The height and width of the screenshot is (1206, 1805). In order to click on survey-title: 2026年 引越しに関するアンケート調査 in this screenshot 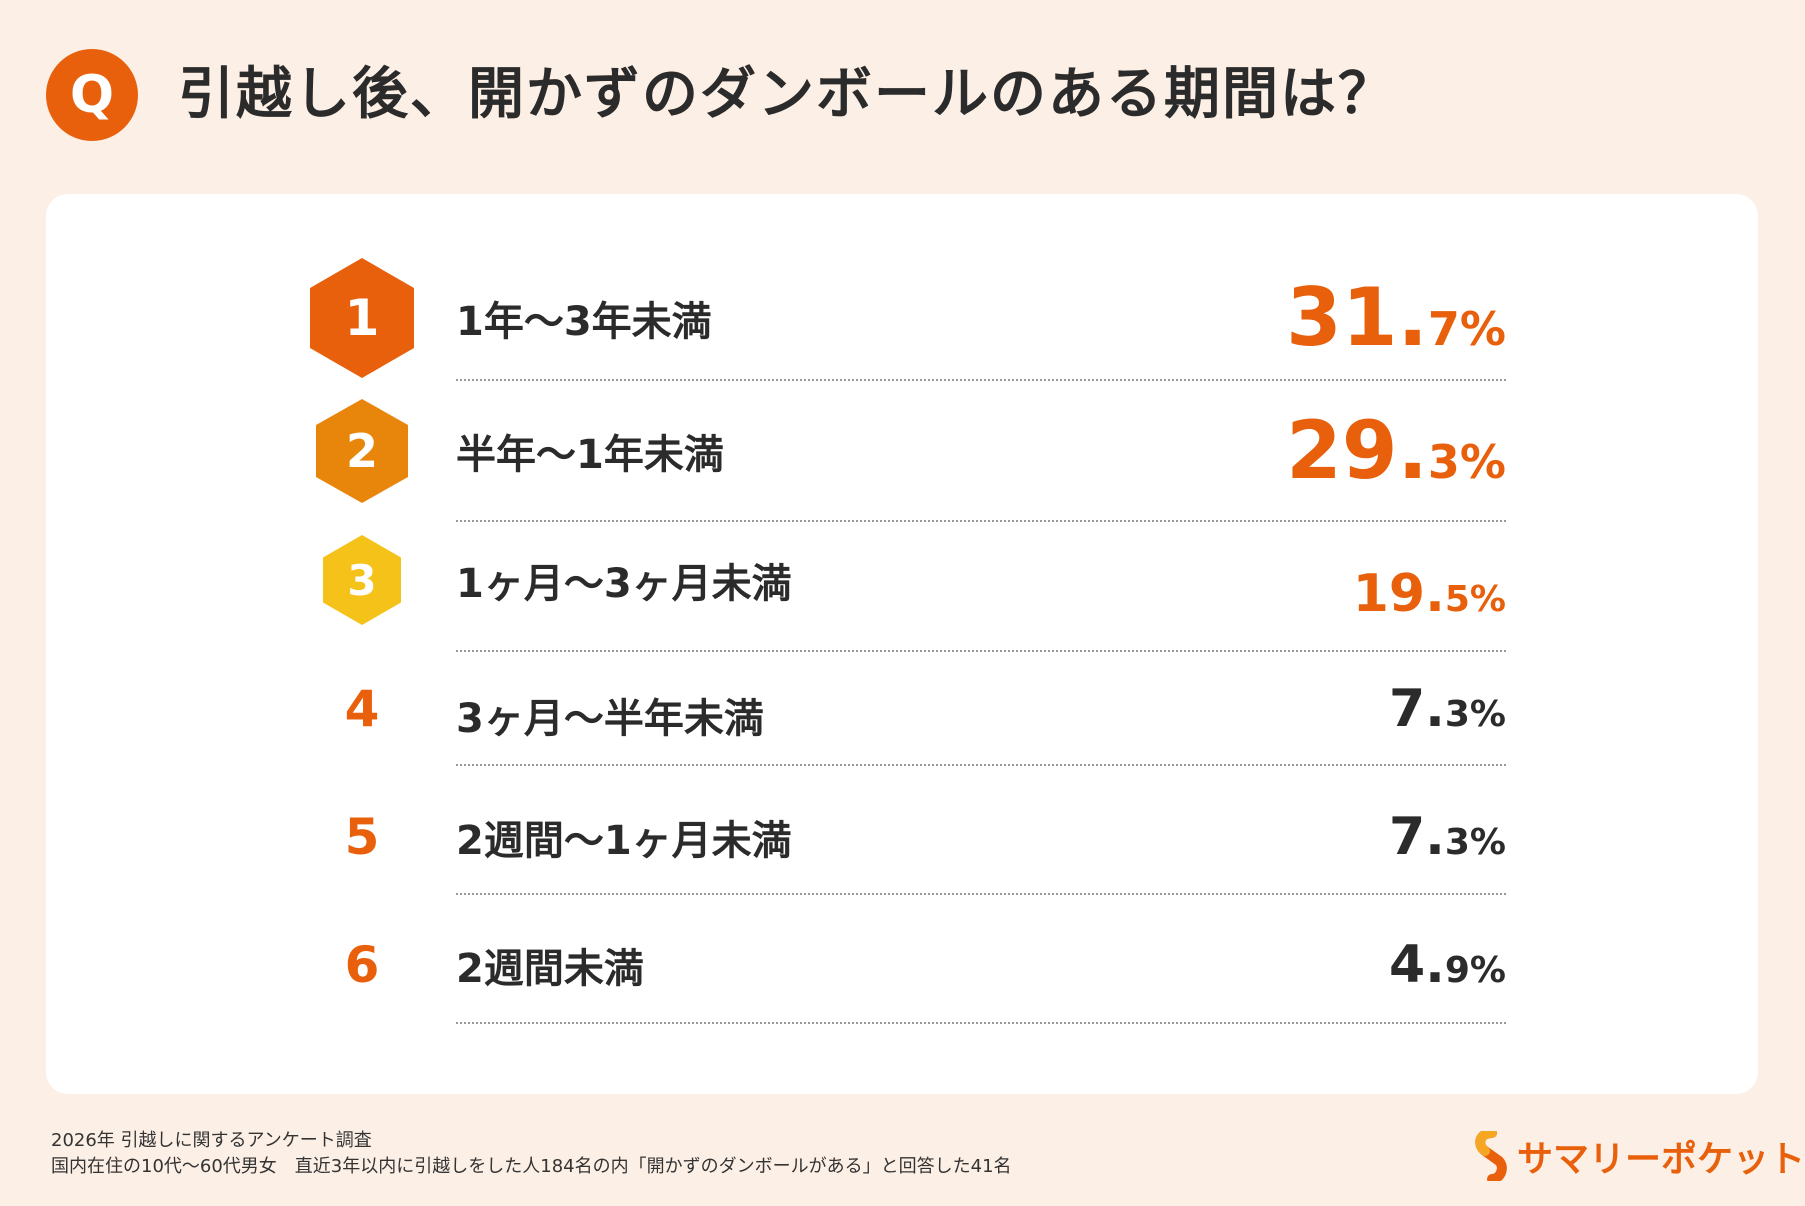, I will do `click(211, 1140)`.